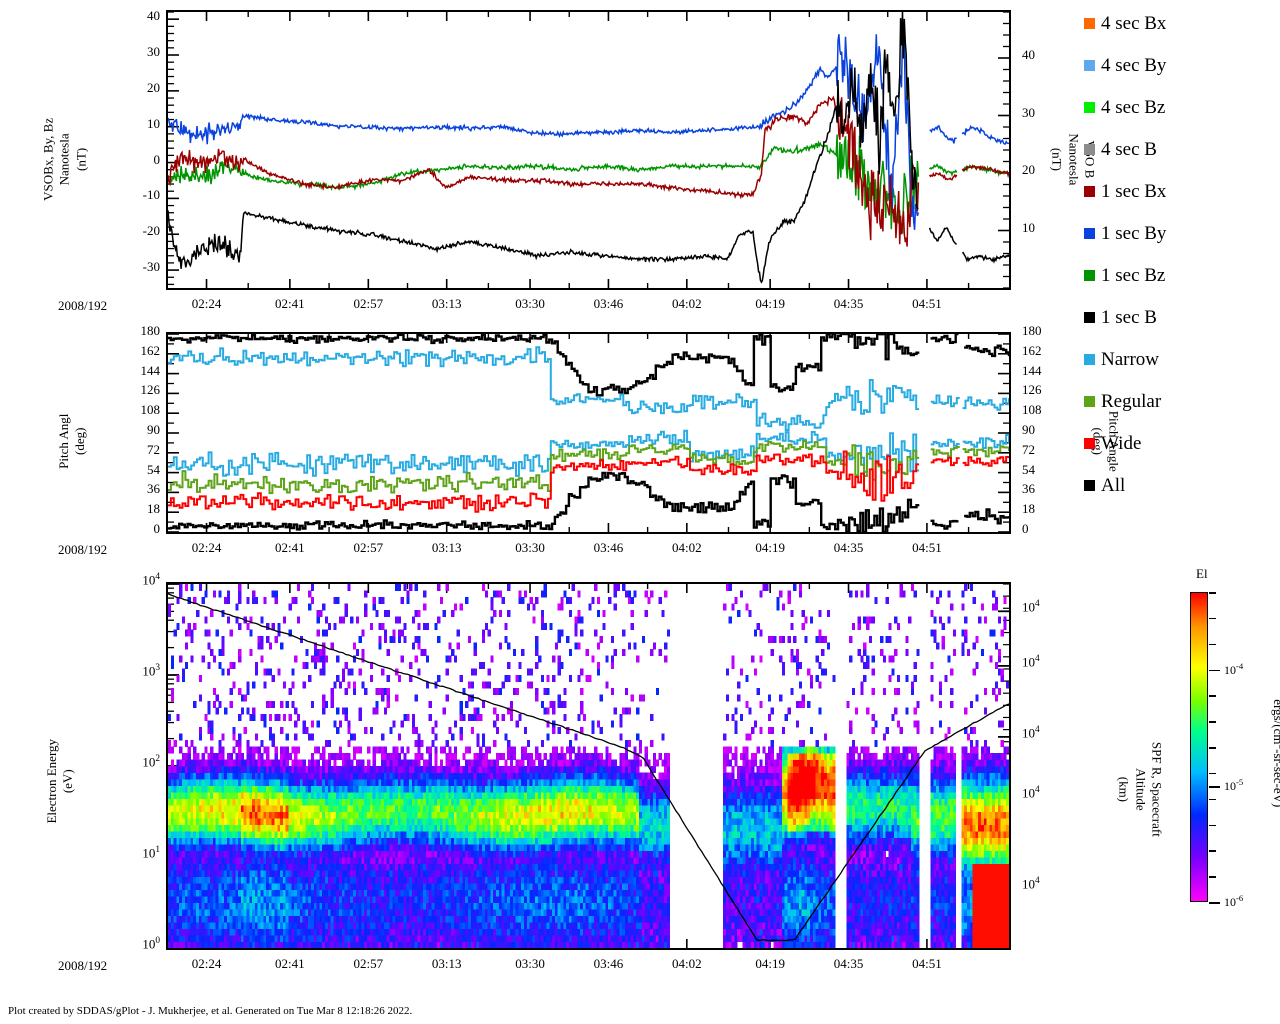  I want to click on legend-item-1-sec-bx: 1 sec Bx, so click(1125, 191).